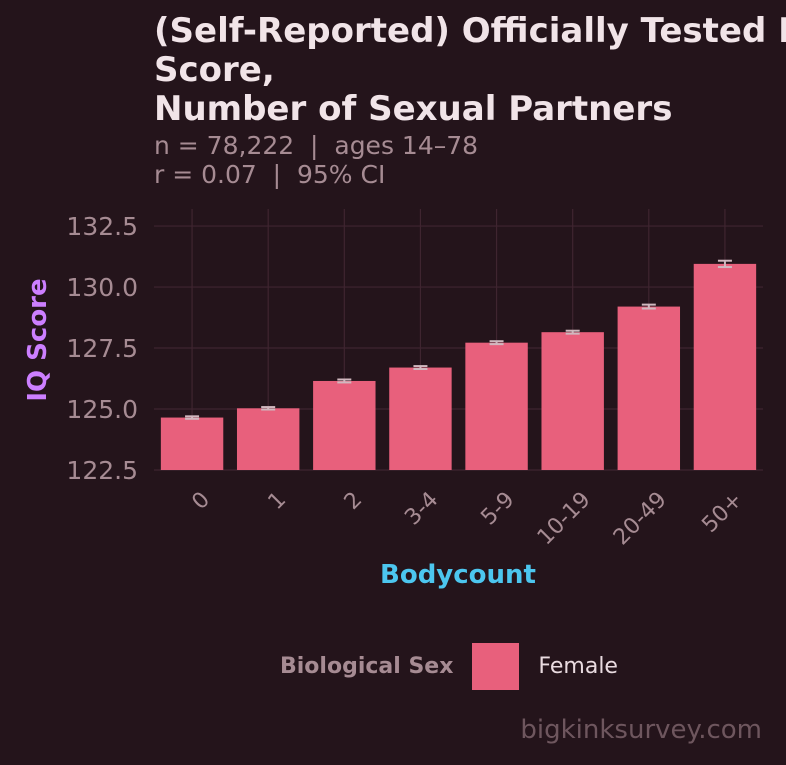 Image resolution: width=786 pixels, height=765 pixels. Describe the element at coordinates (102, 470) in the screenshot. I see `y-tick-label: 122.5` at that location.